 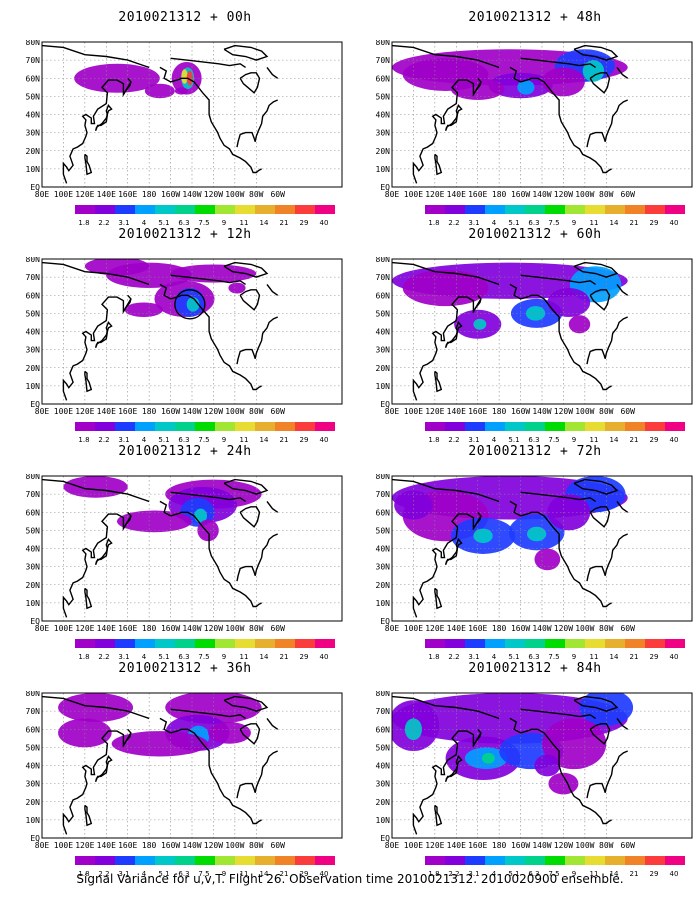 I want to click on longitude-label: 100W, so click(x=234, y=628).